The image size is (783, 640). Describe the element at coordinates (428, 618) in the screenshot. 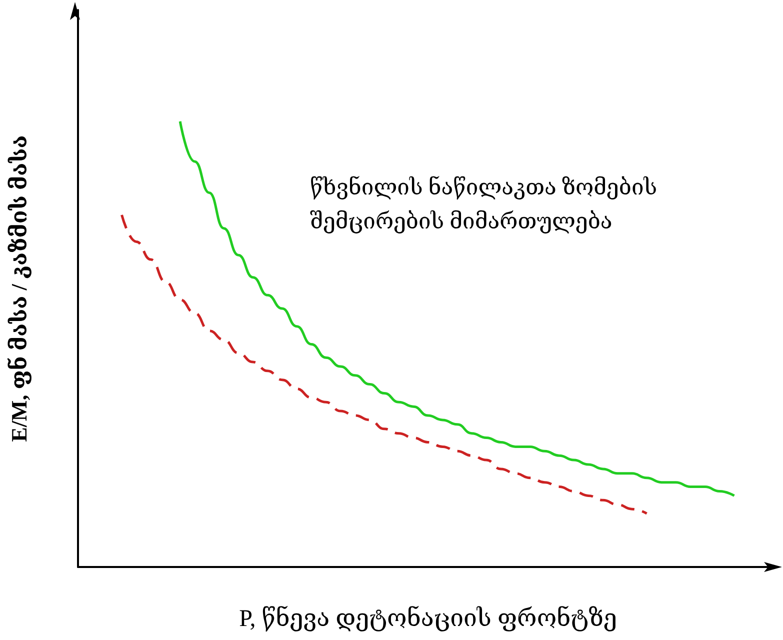

I see `x-axis-title: P, წნევა დეტონაციის ფრონტზე` at that location.